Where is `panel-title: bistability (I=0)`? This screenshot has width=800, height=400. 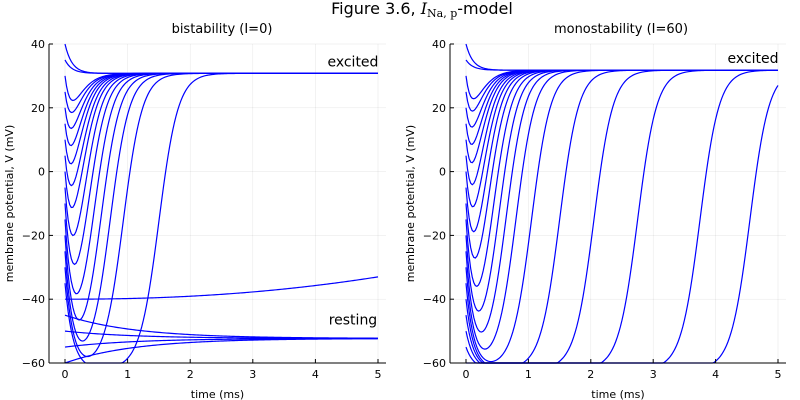
panel-title: bistability (I=0) is located at coordinates (222, 29).